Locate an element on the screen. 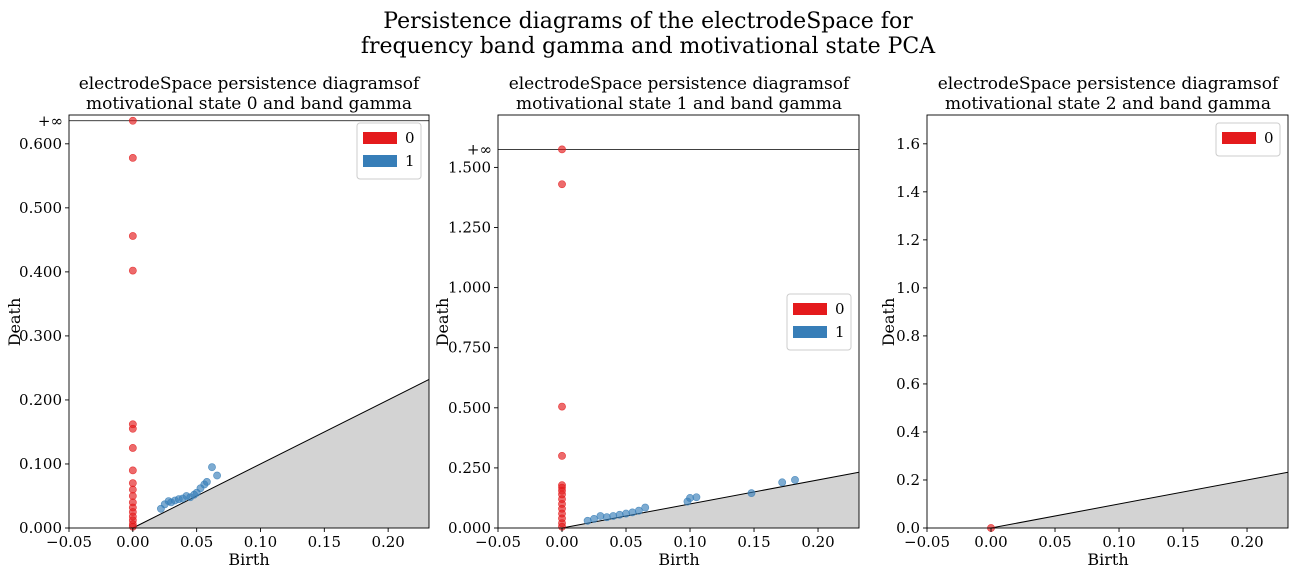 The height and width of the screenshot is (576, 1296). y-tick-label: 1.500 is located at coordinates (469, 167).